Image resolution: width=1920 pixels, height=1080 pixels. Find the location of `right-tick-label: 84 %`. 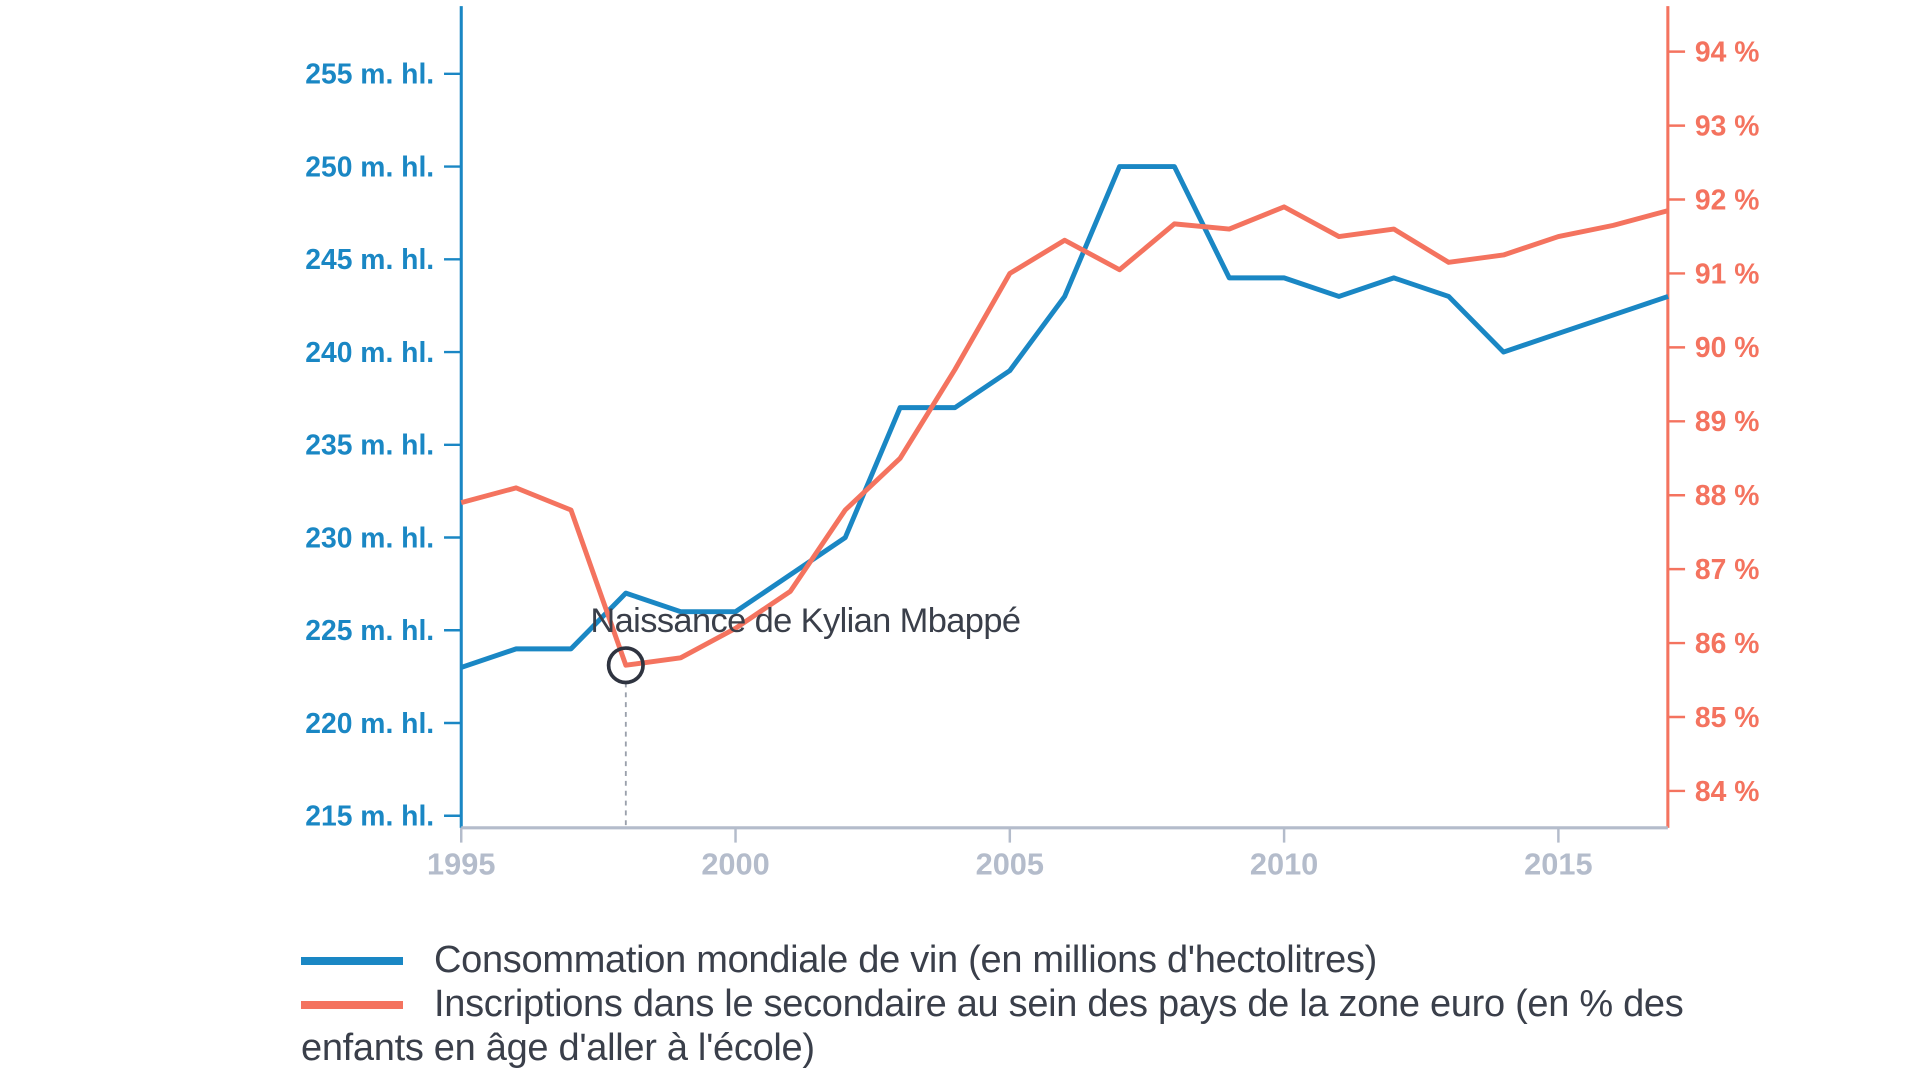

right-tick-label: 84 % is located at coordinates (1727, 791).